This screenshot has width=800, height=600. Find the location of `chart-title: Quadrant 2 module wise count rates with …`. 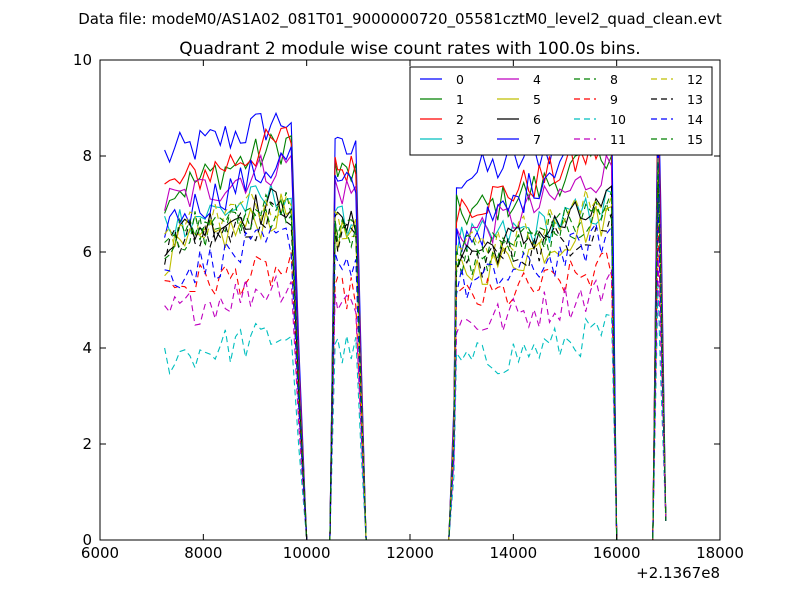

chart-title: Quadrant 2 module wise count rates with … is located at coordinates (409, 49).